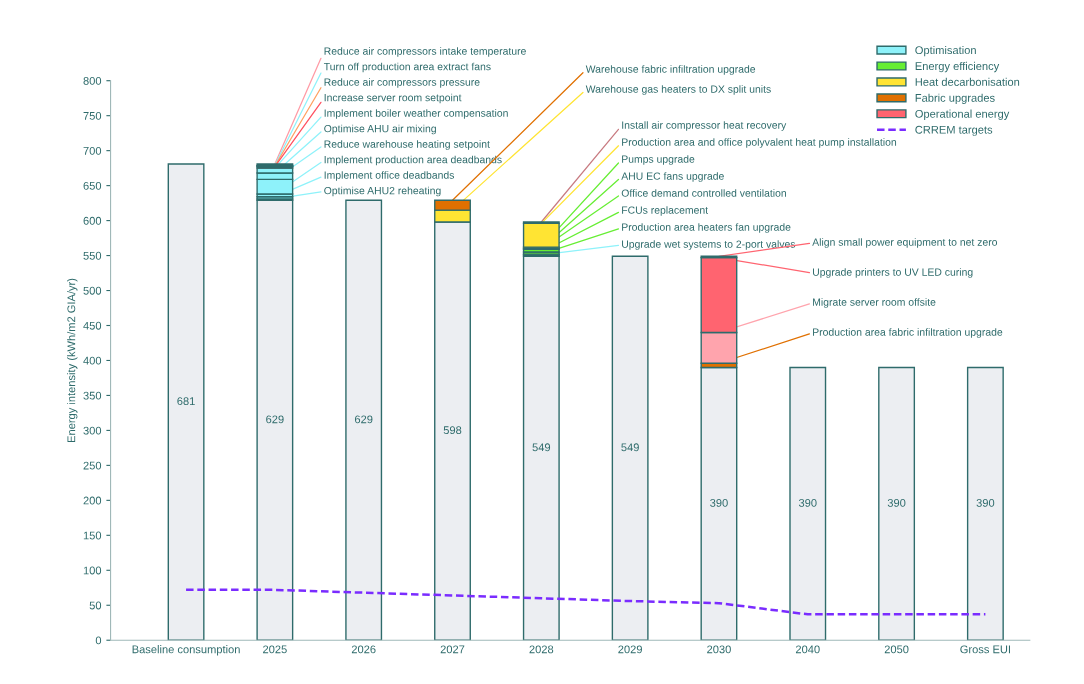  What do you see at coordinates (382, 191) in the screenshot?
I see `annotation: Optimise AHU2 reheating` at bounding box center [382, 191].